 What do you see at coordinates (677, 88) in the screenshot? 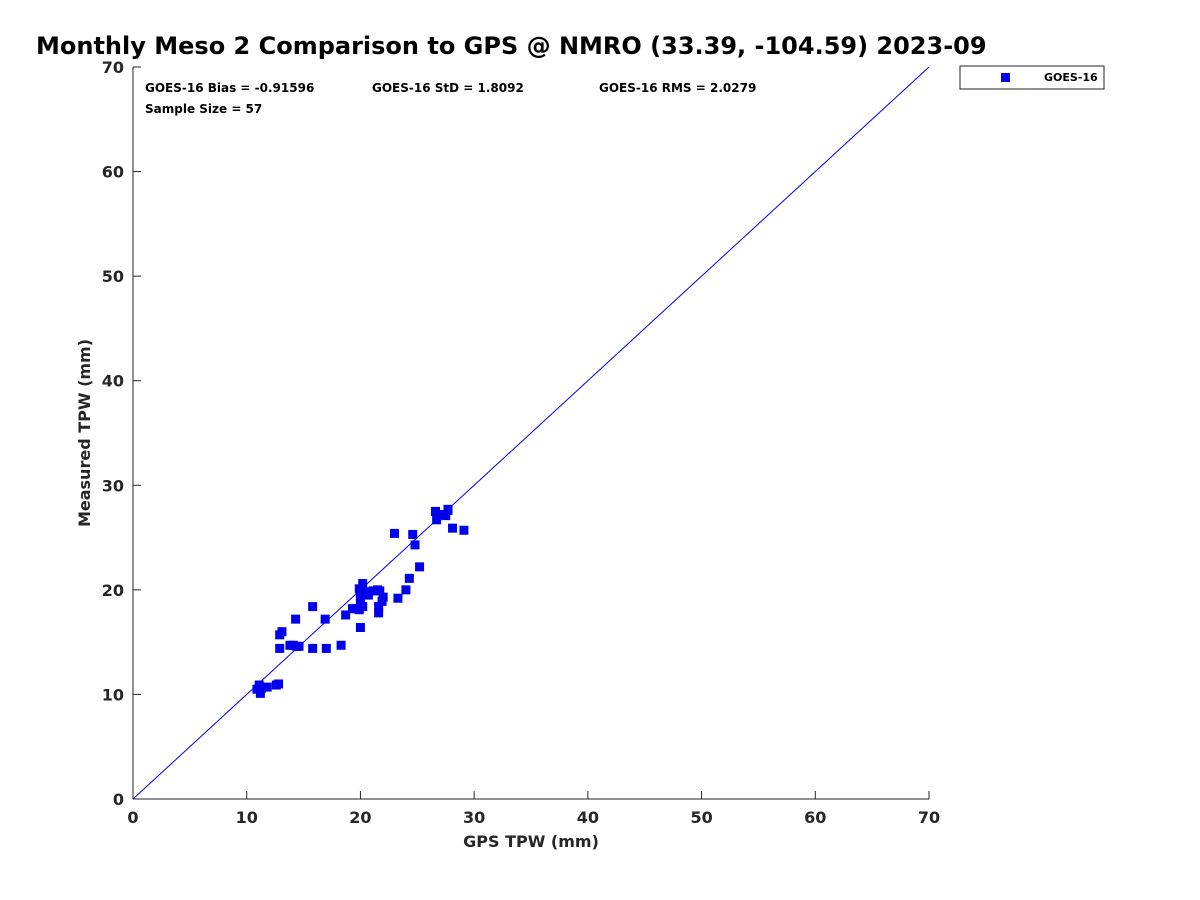
I see `rms-stat: GOES-16 RMS = 2.0279` at bounding box center [677, 88].